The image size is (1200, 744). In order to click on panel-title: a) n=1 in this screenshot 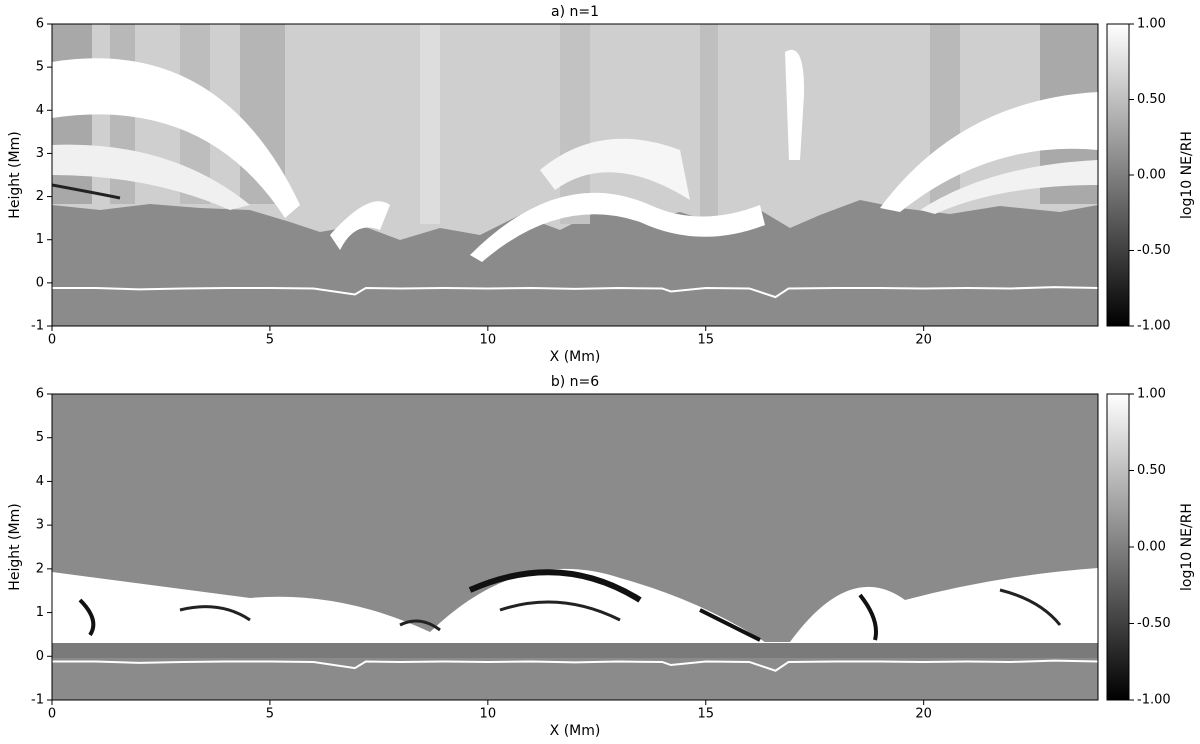, I will do `click(575, 12)`.